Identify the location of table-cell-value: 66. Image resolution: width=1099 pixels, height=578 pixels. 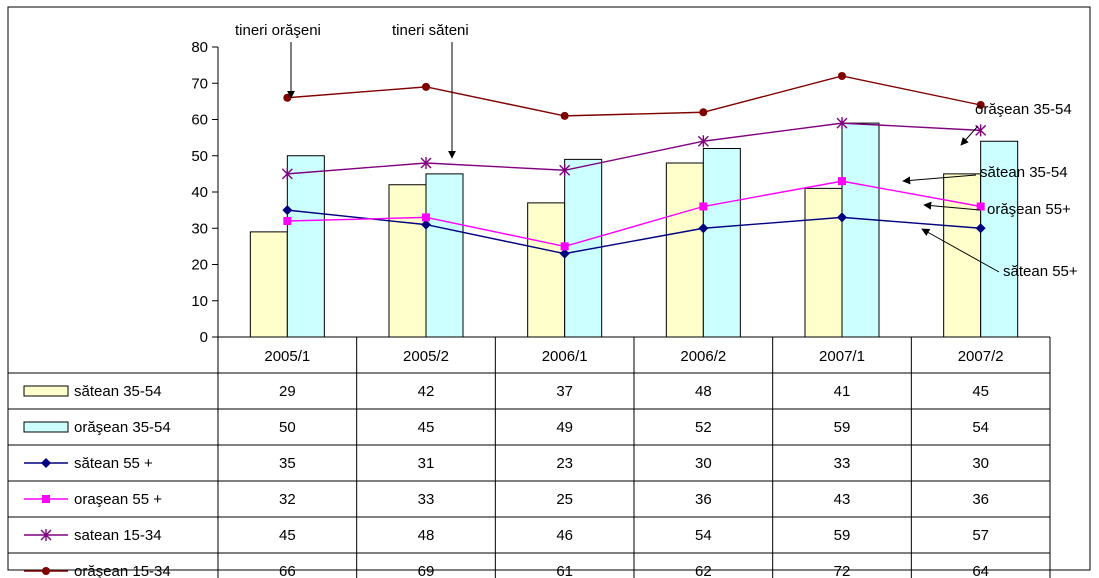
(287, 570).